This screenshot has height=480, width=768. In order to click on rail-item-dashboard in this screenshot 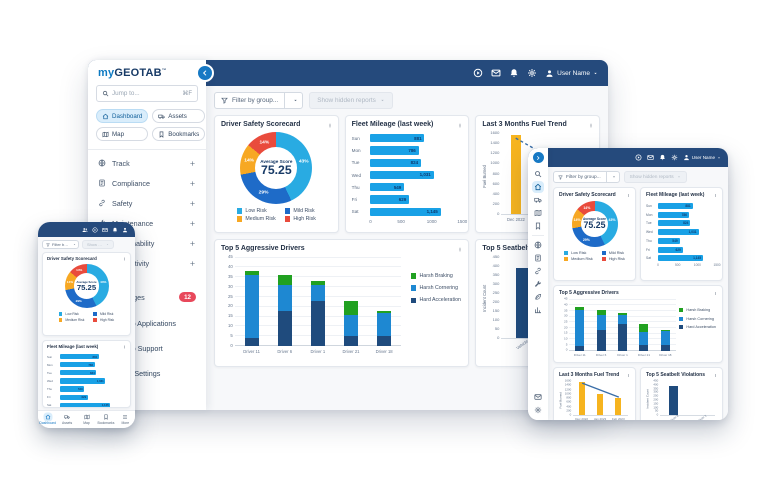, I will do `click(538, 187)`.